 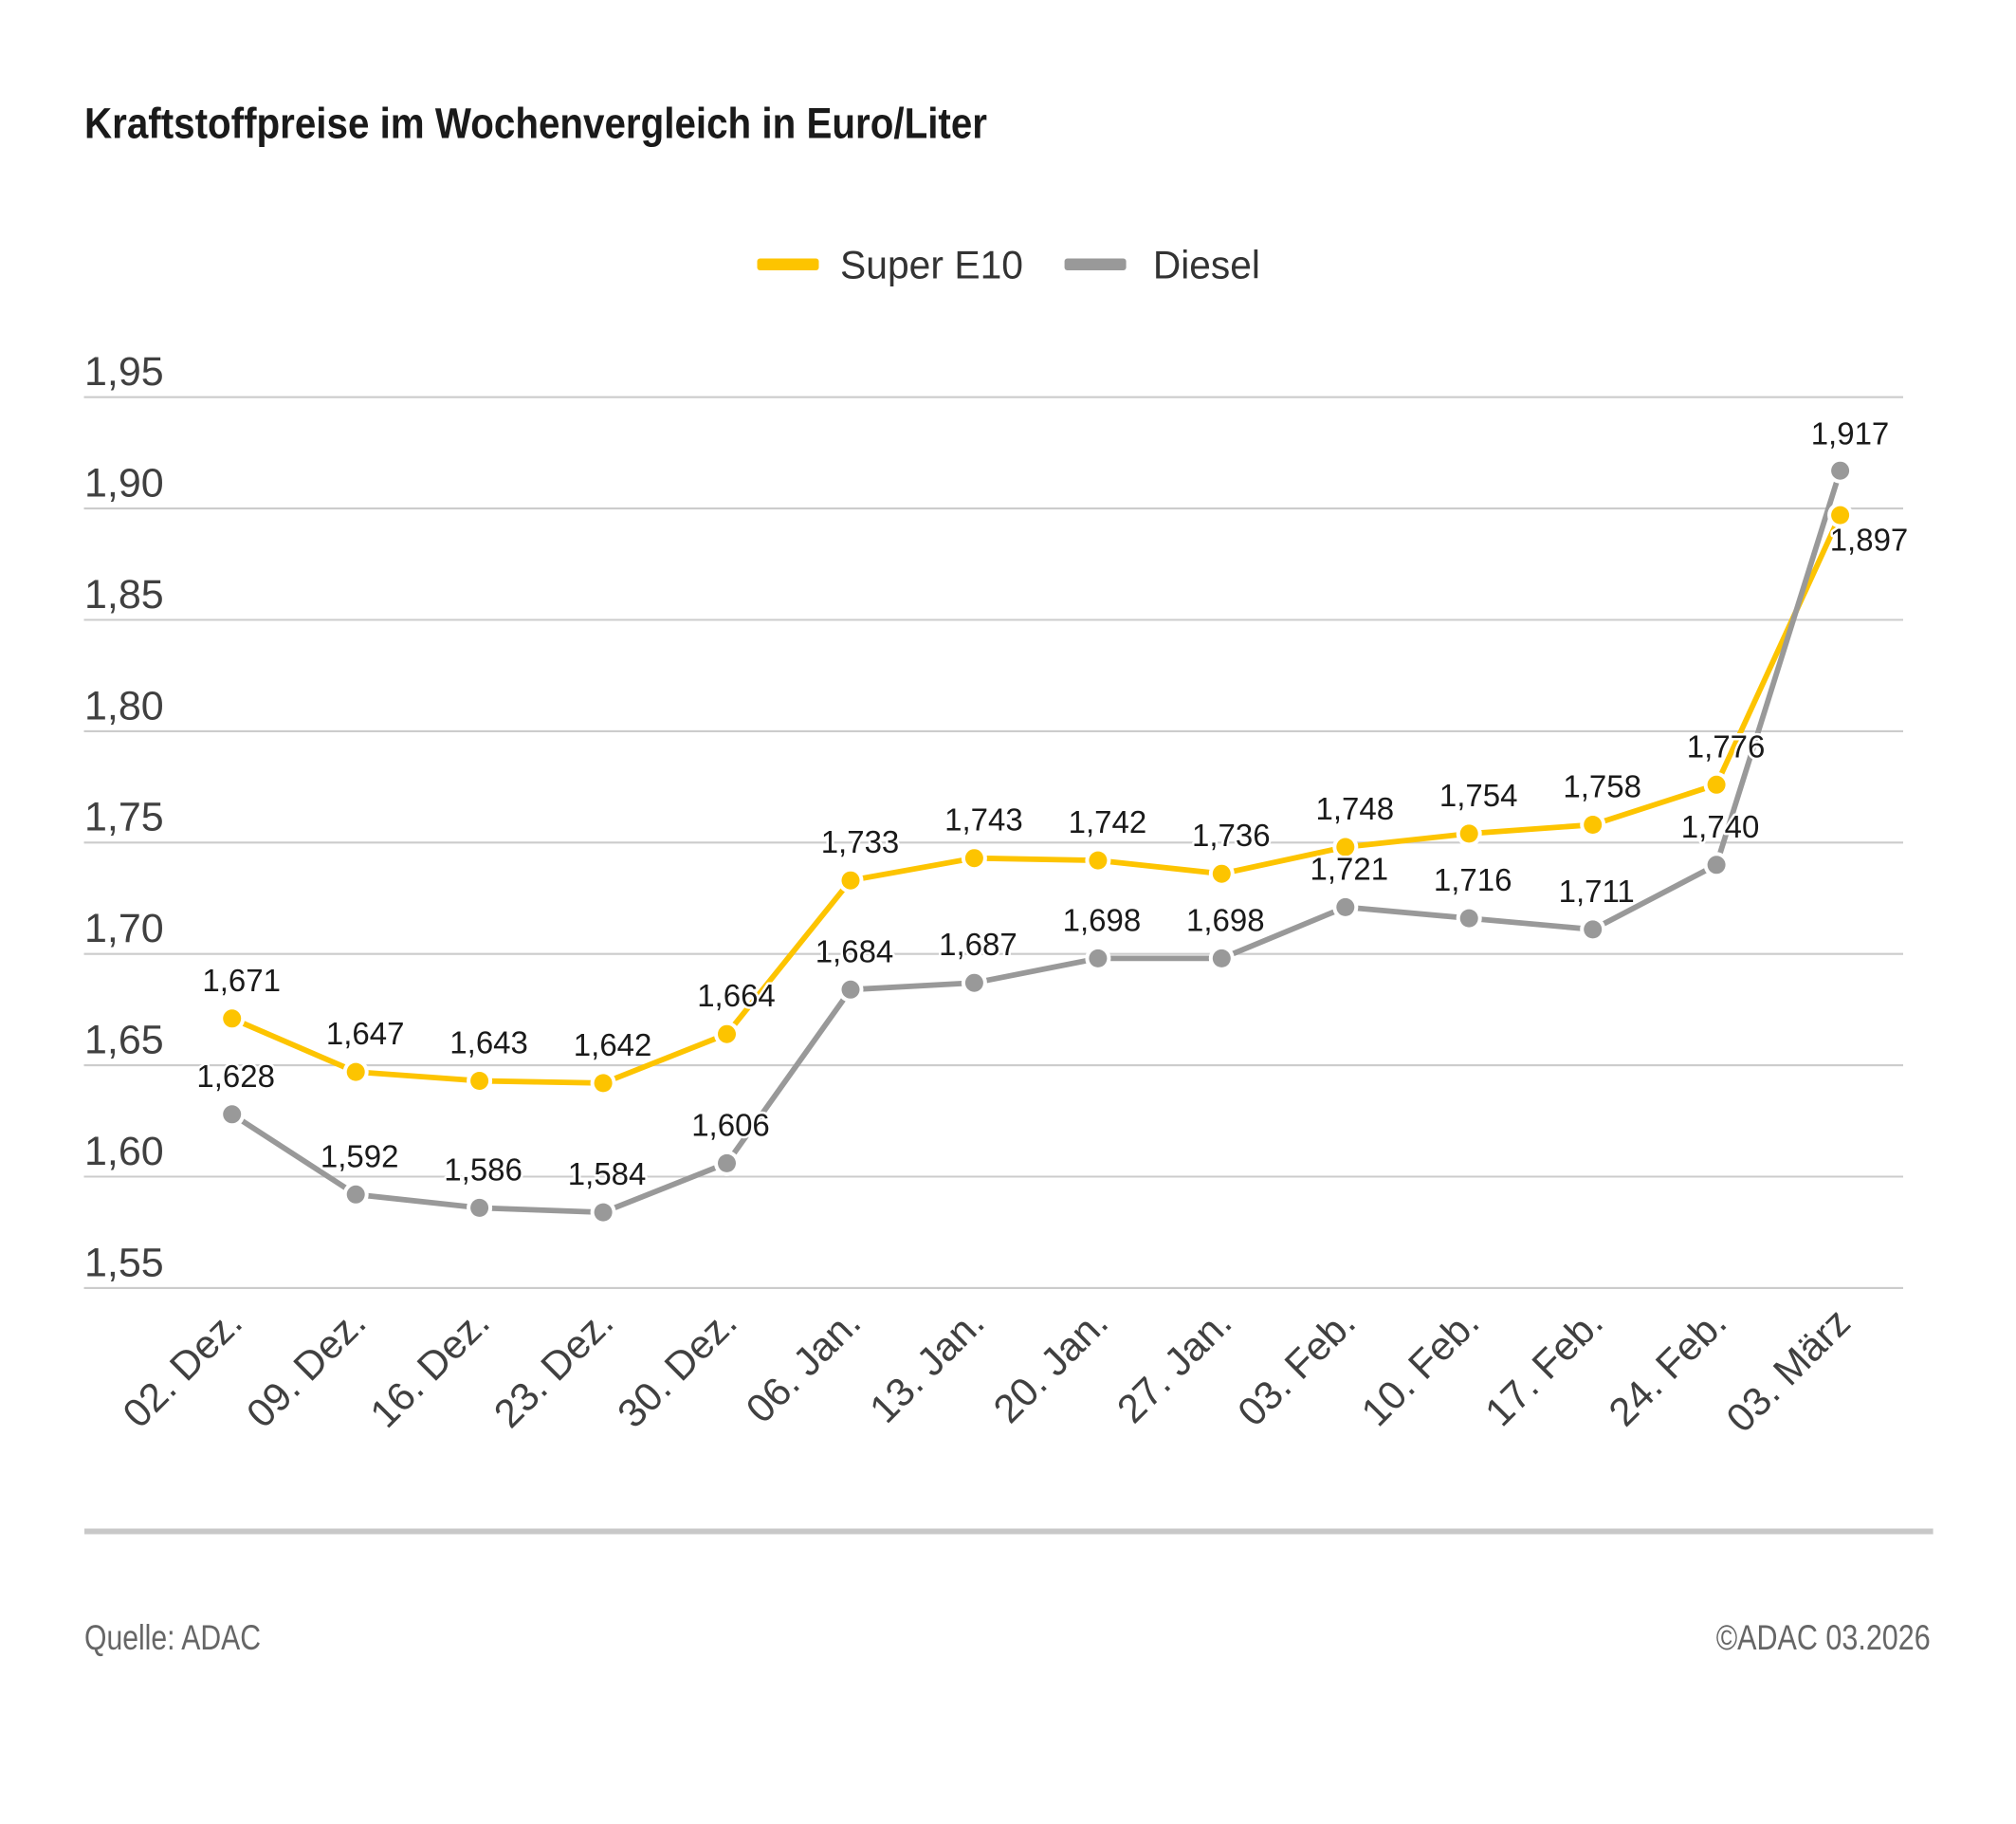 What do you see at coordinates (978, 944) in the screenshot?
I see `svg-text: 1,687` at bounding box center [978, 944].